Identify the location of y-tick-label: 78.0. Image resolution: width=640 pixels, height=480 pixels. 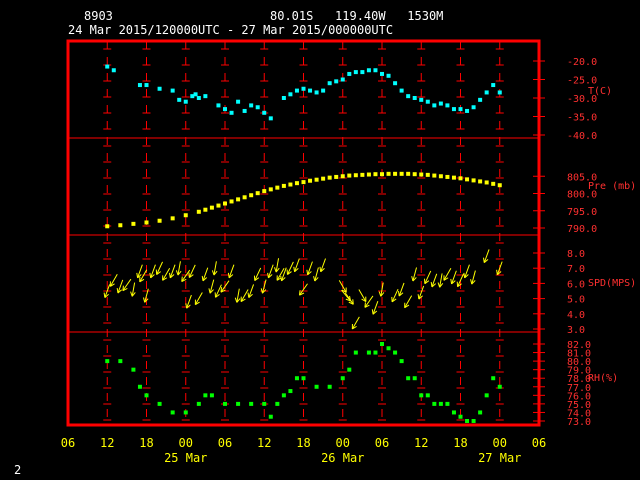
(579, 379).